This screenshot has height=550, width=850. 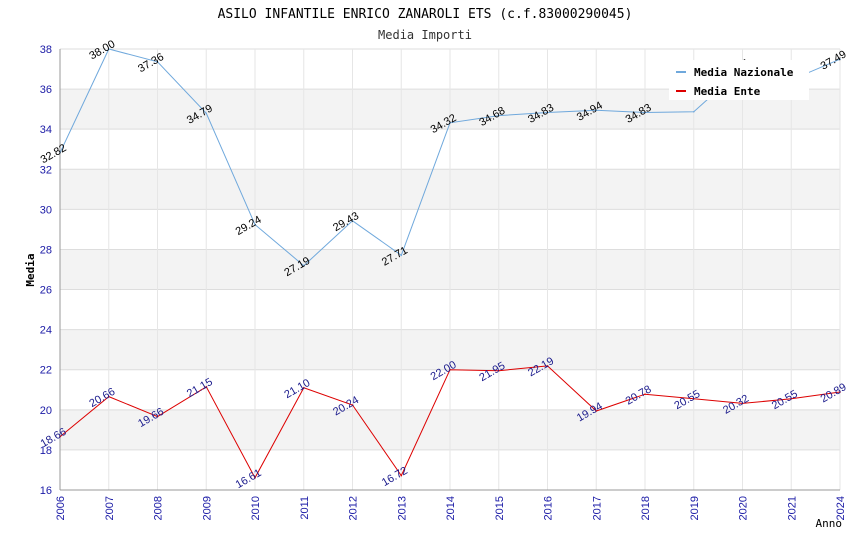 What do you see at coordinates (402, 508) in the screenshot?
I see `x-tick-label: 2013` at bounding box center [402, 508].